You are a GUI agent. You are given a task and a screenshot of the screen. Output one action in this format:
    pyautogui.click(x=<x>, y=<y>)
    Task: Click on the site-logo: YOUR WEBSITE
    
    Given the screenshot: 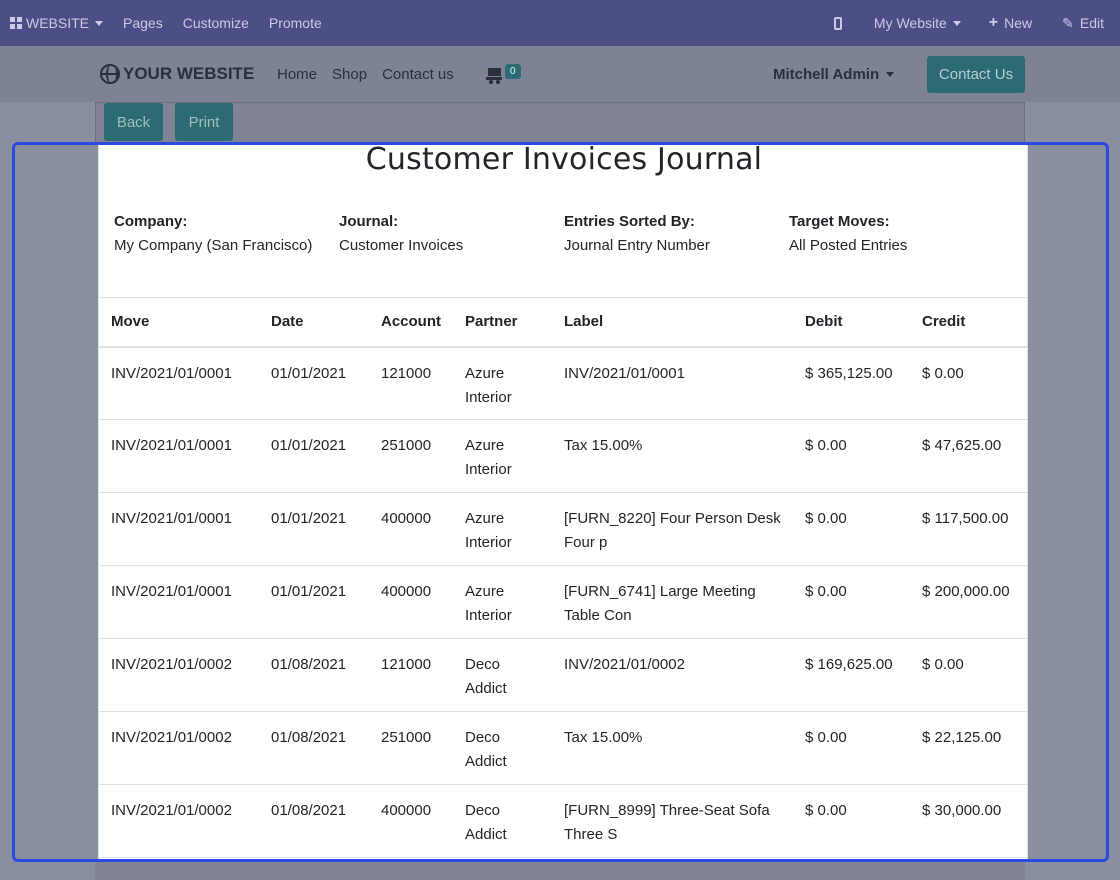 What is the action you would take?
    pyautogui.click(x=177, y=74)
    